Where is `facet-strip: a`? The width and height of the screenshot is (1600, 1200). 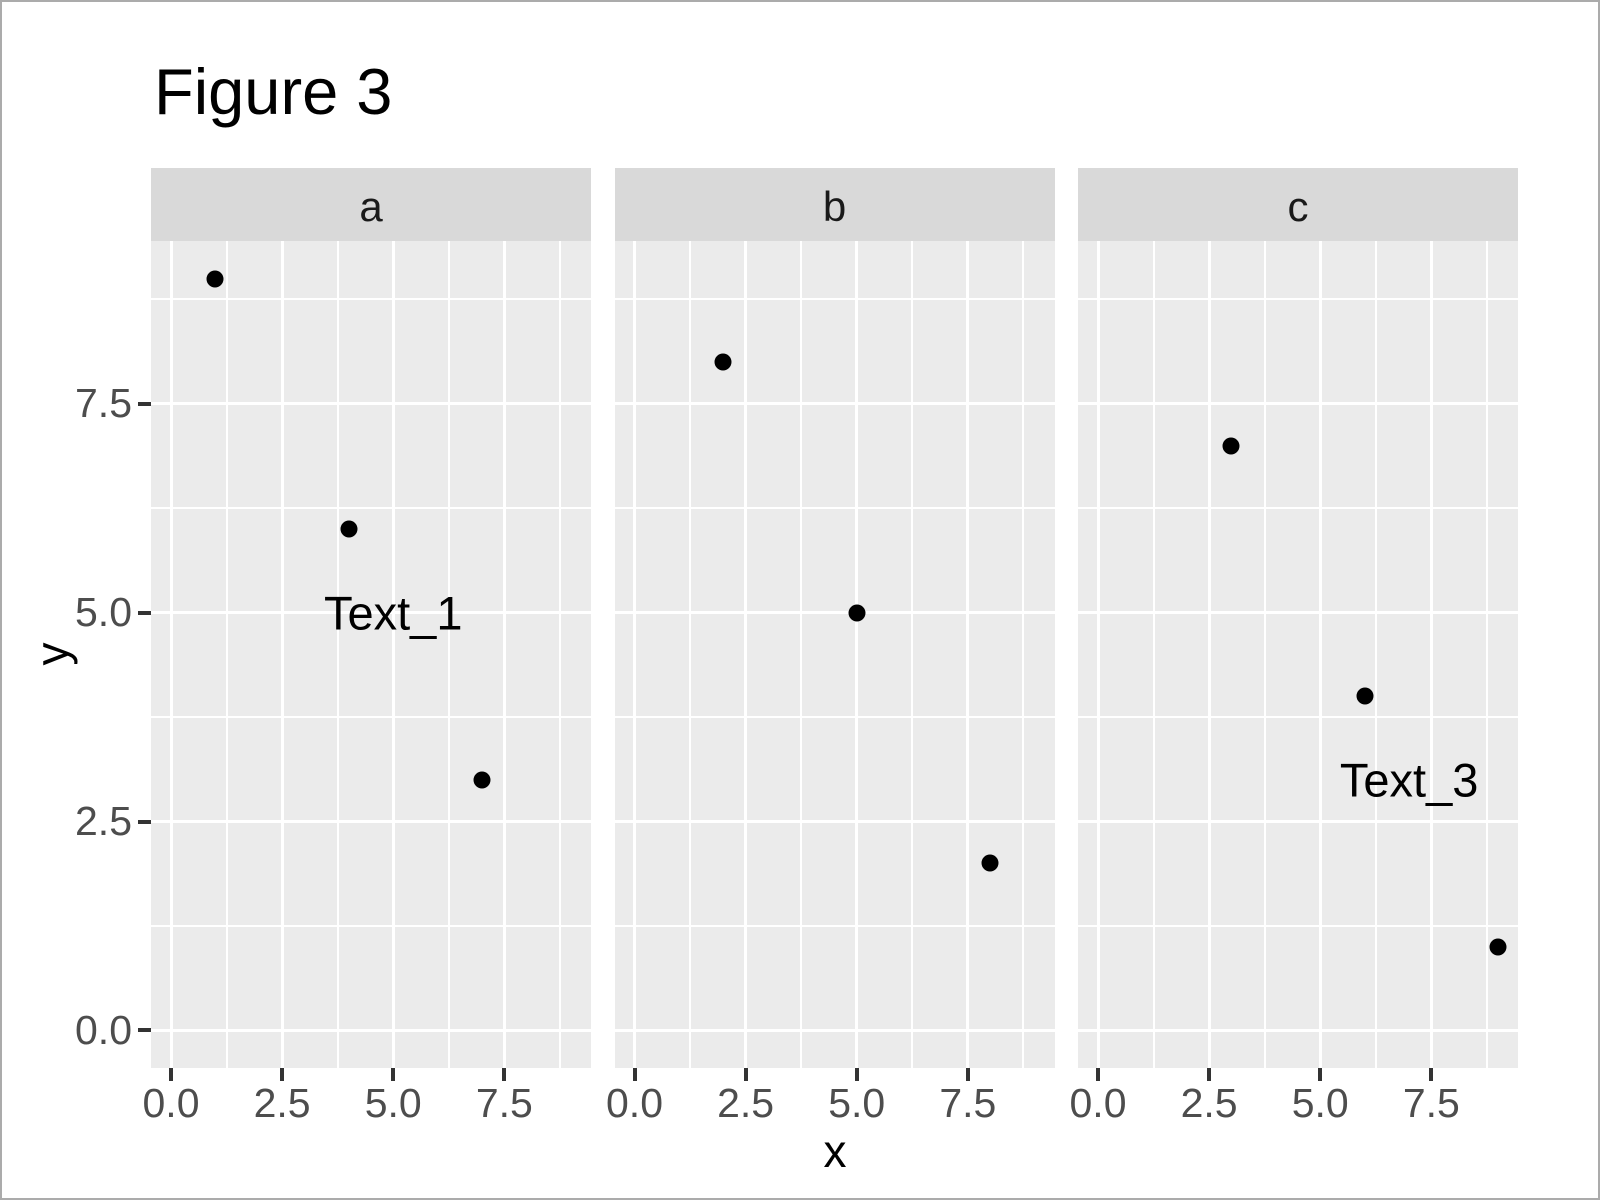
facet-strip: a is located at coordinates (371, 204).